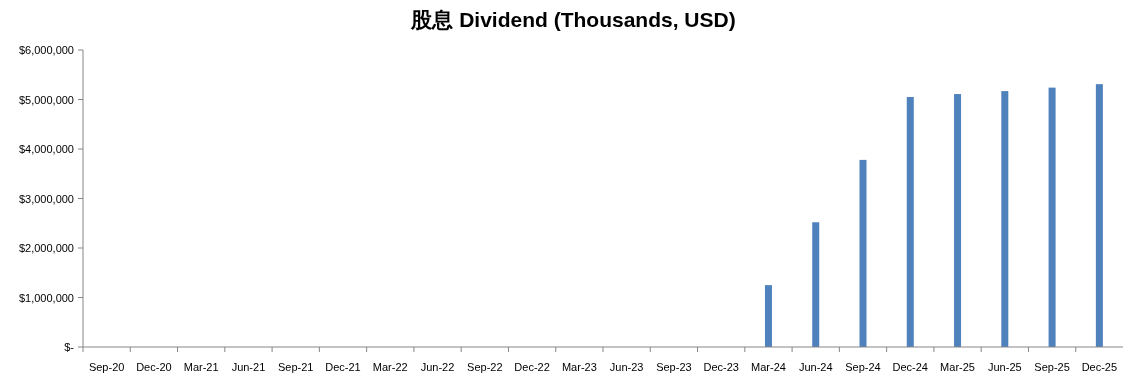 The width and height of the screenshot is (1147, 379). What do you see at coordinates (106, 367) in the screenshot?
I see `x-tick-label: Sep-20` at bounding box center [106, 367].